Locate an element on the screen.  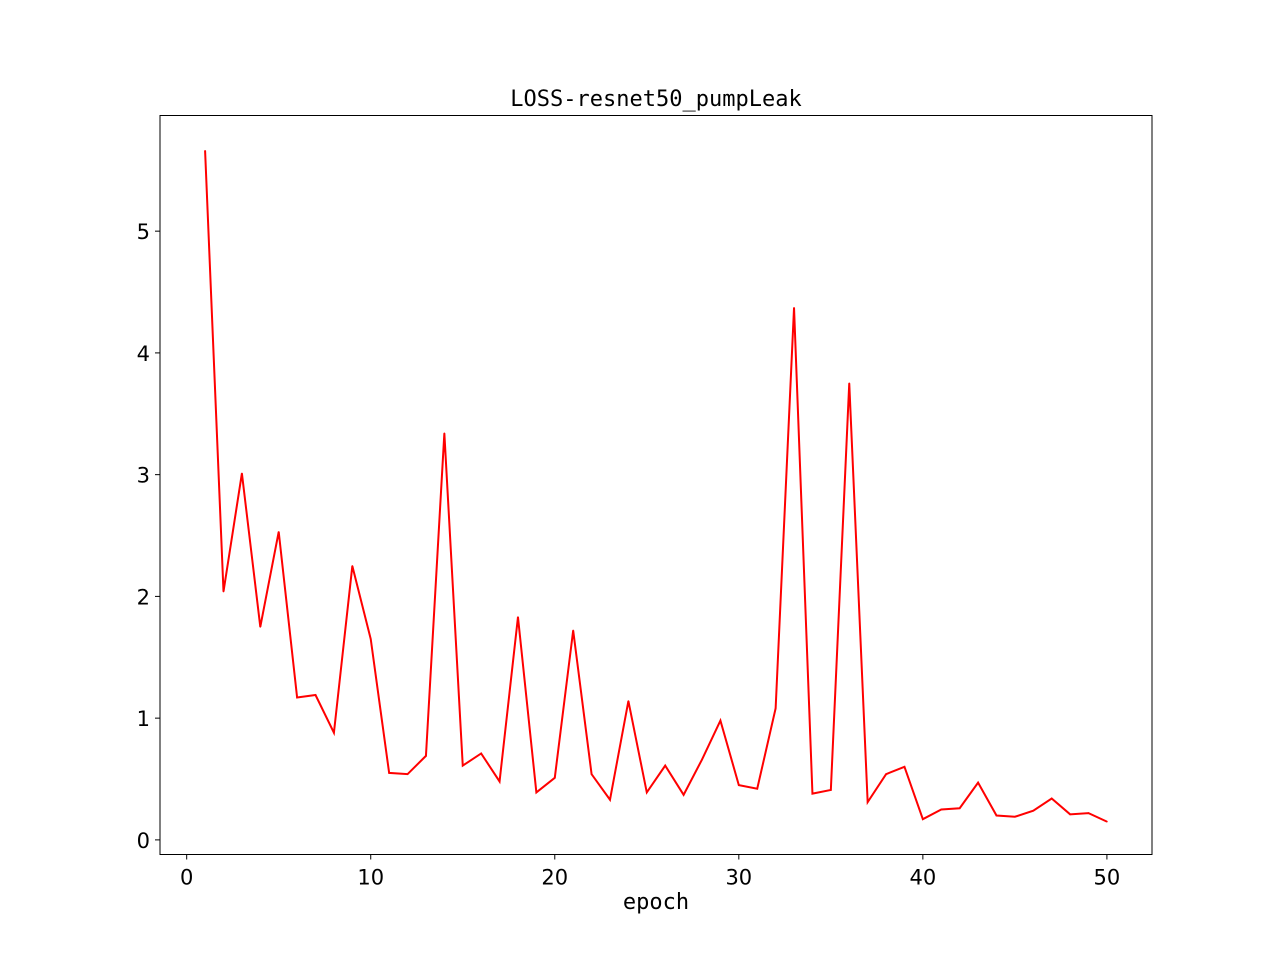
x-tick-label: 0 is located at coordinates (186, 878).